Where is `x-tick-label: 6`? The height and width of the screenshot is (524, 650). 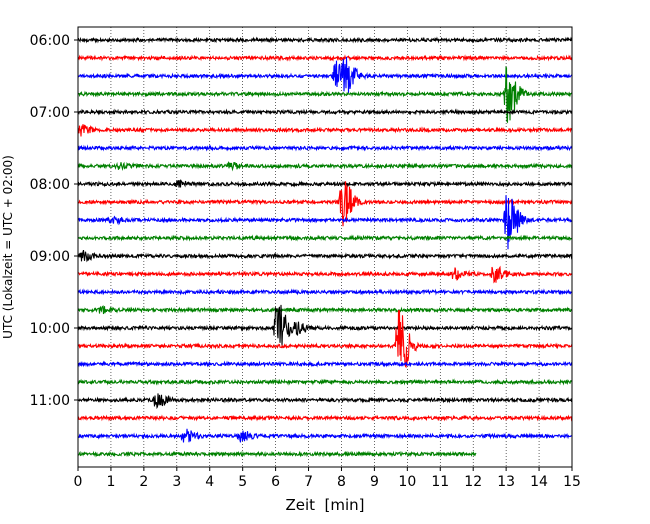 x-tick-label: 6 is located at coordinates (275, 482).